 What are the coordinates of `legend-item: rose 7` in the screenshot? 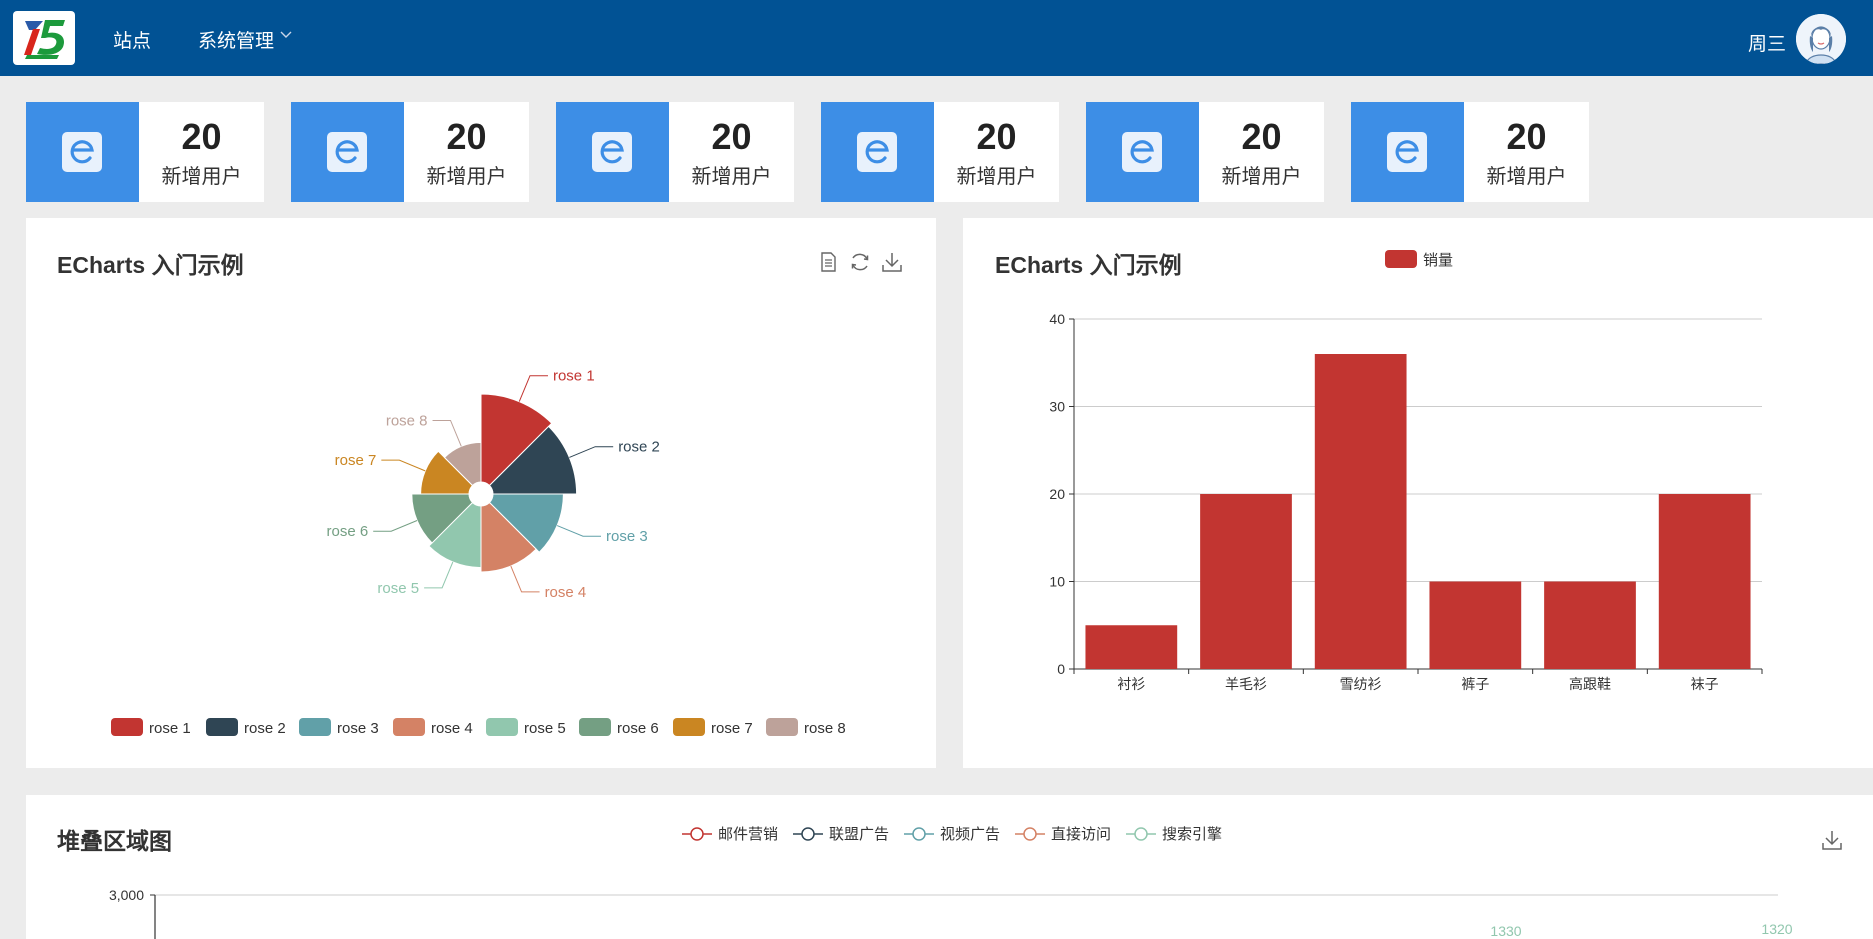 It's located at (732, 728).